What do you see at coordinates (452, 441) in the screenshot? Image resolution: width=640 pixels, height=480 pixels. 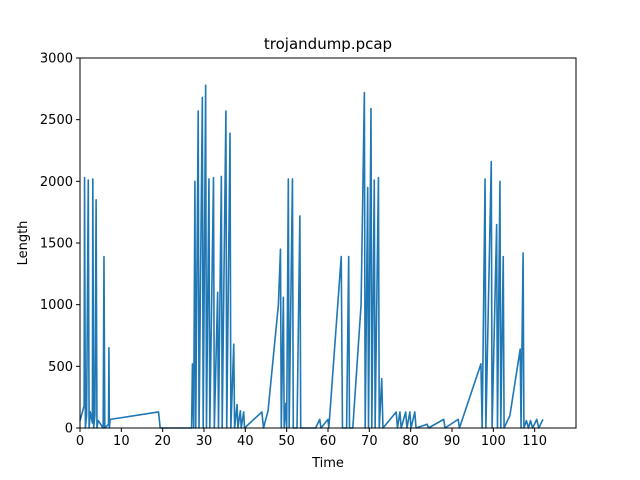 I see `x-tick-label: 90` at bounding box center [452, 441].